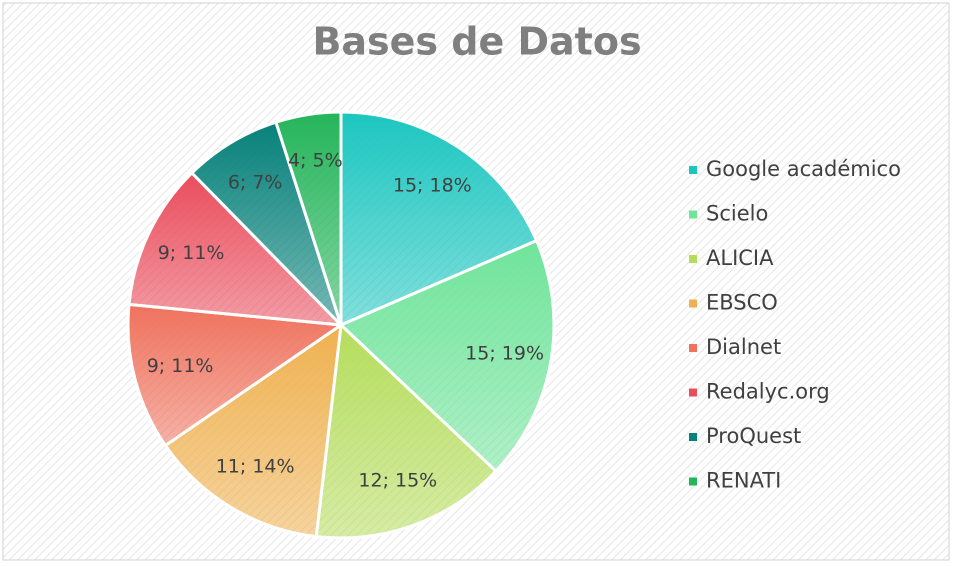  I want to click on data-label: 15; 19%, so click(504, 353).